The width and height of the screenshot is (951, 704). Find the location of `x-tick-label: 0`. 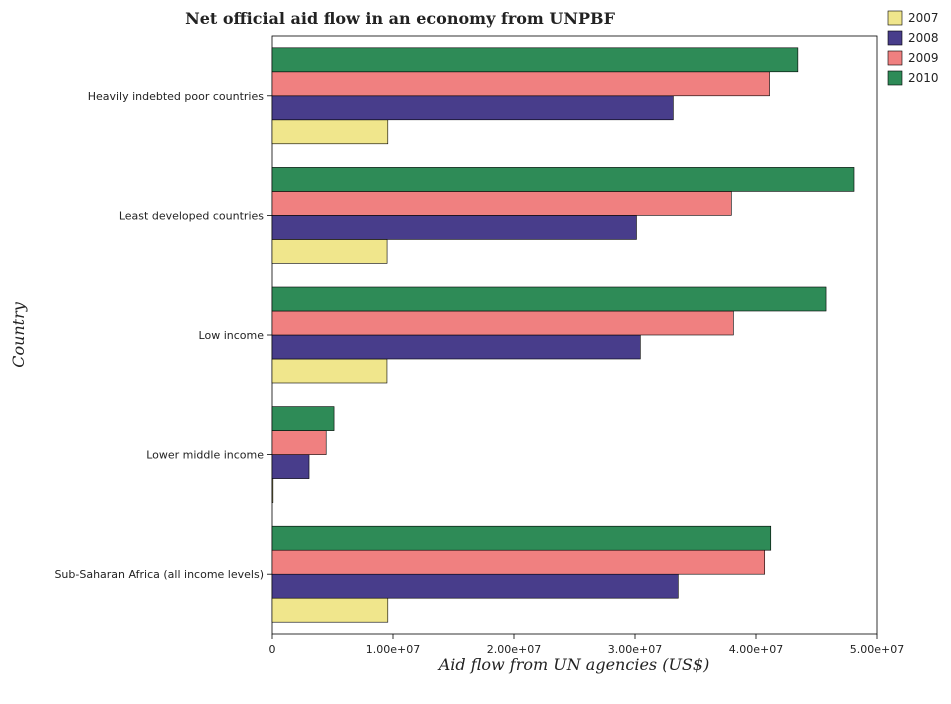

x-tick-label: 0 is located at coordinates (272, 649).